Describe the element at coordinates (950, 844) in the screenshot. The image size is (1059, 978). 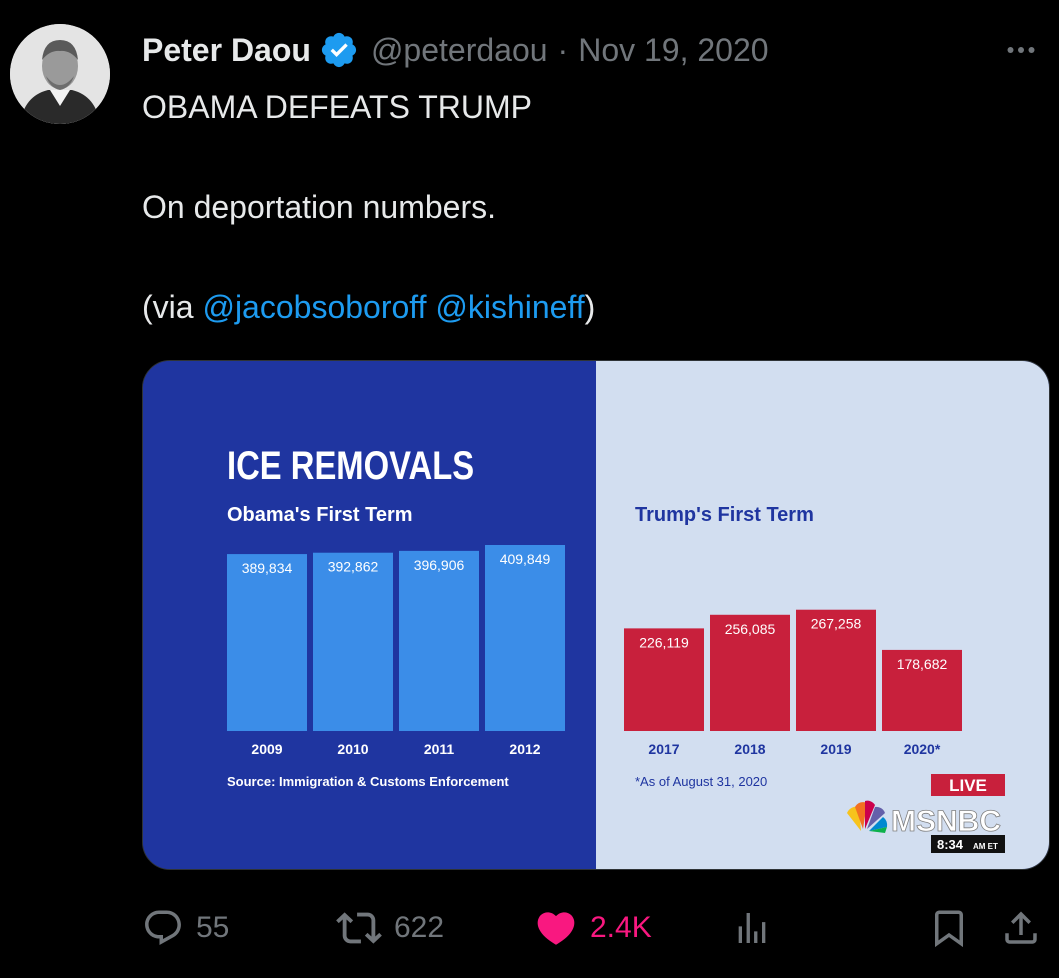
I see `broadcast-time: 8:34` at that location.